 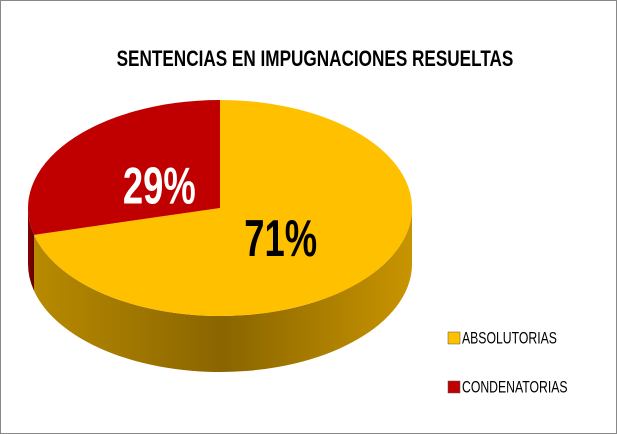 What do you see at coordinates (31, 249) in the screenshot?
I see `pie-side` at bounding box center [31, 249].